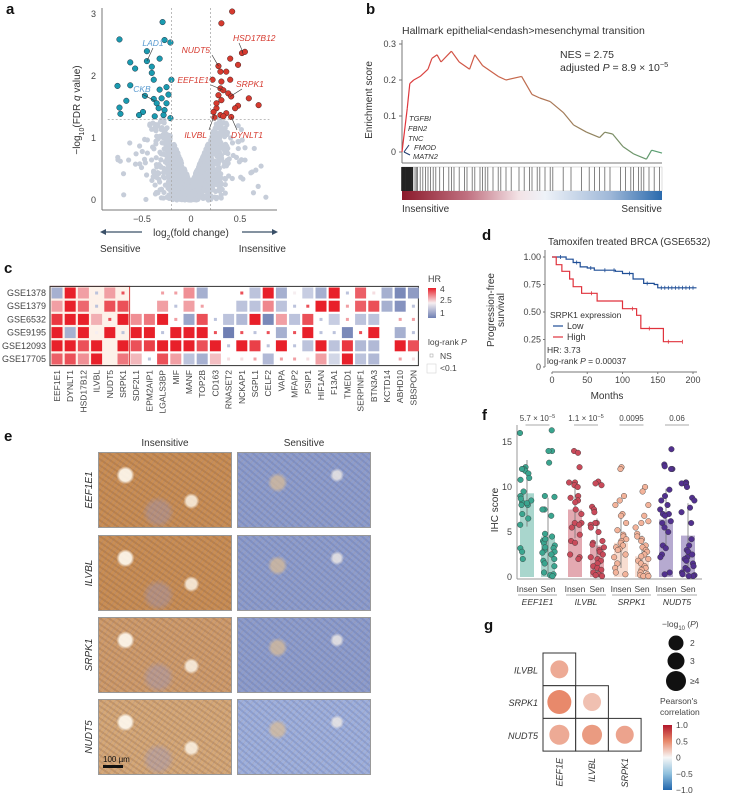  What do you see at coordinates (681, 629) in the screenshot?
I see `title-part: 10` at bounding box center [681, 629].